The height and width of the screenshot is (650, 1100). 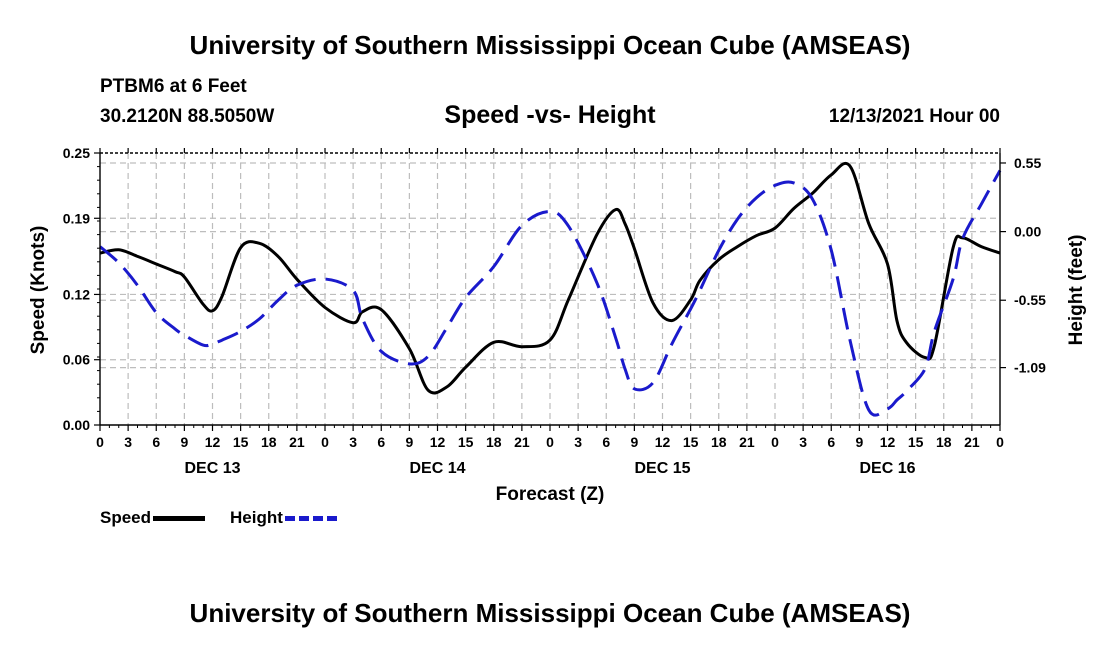 What do you see at coordinates (1076, 290) in the screenshot?
I see `y2-axis-label: Height (feet)` at bounding box center [1076, 290].